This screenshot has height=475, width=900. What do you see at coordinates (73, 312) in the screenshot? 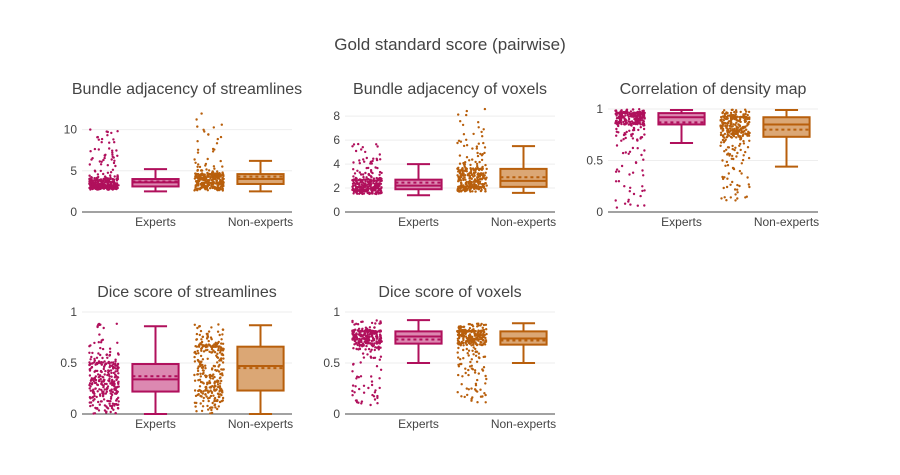
I see `y-tick-label: 1` at bounding box center [73, 312].